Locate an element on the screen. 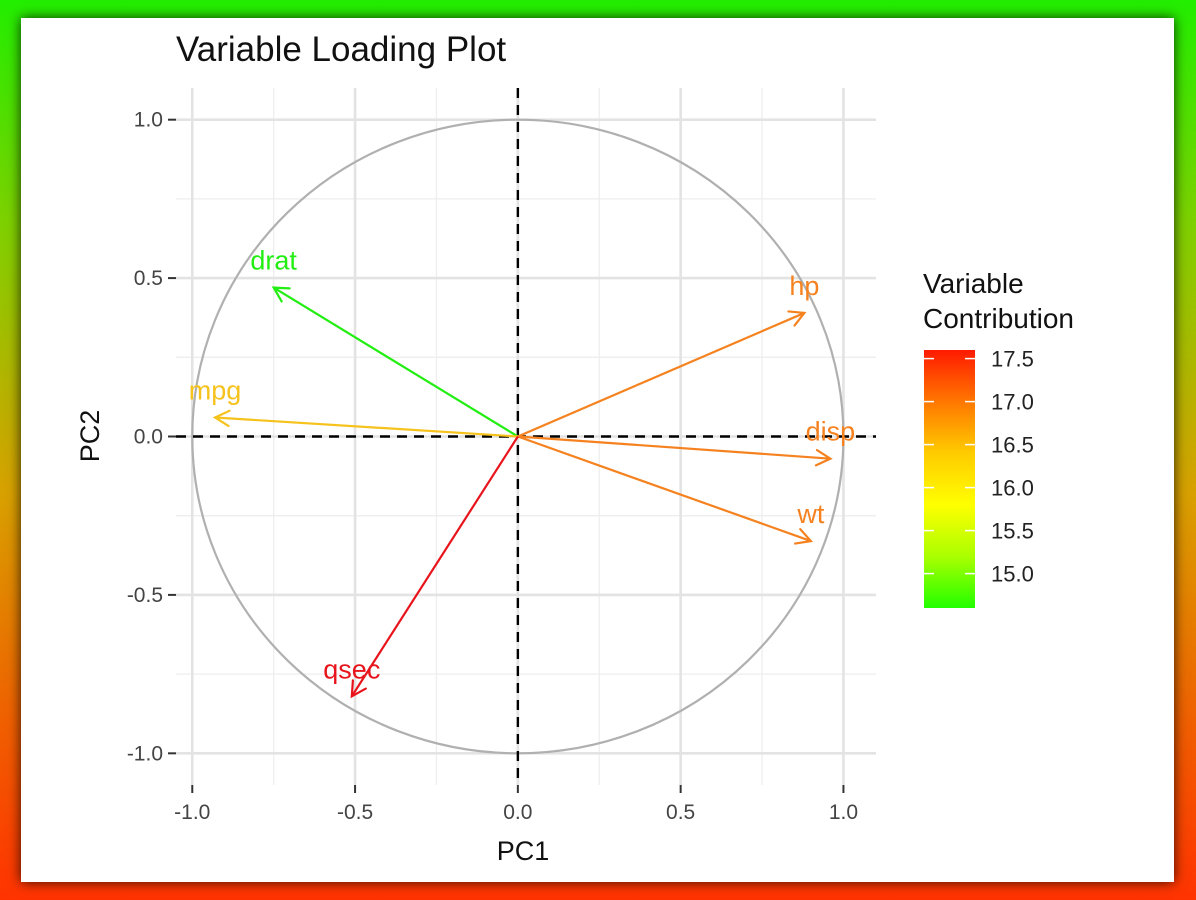  variable-label-drat: drat is located at coordinates (273, 261).